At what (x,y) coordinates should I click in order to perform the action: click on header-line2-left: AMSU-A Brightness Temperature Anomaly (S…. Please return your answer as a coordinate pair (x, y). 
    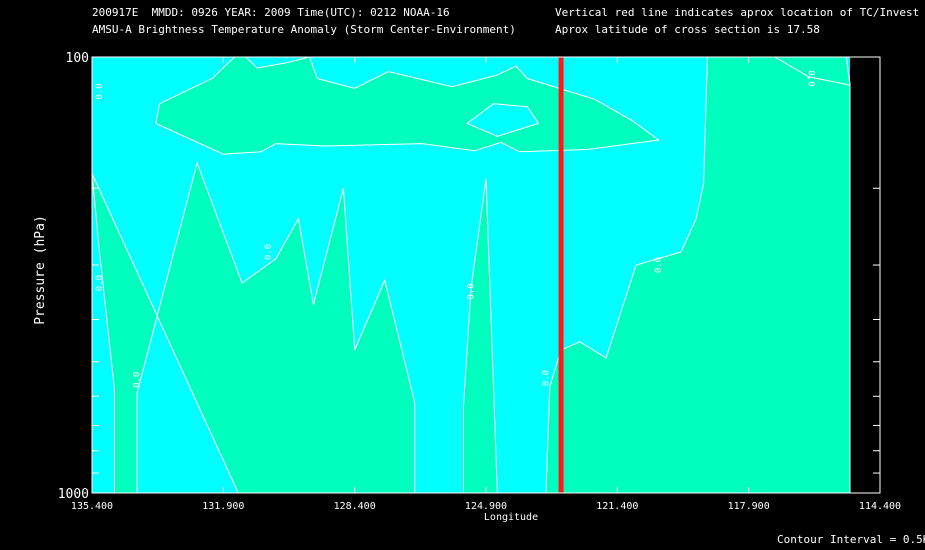
    Looking at the image, I should click on (304, 29).